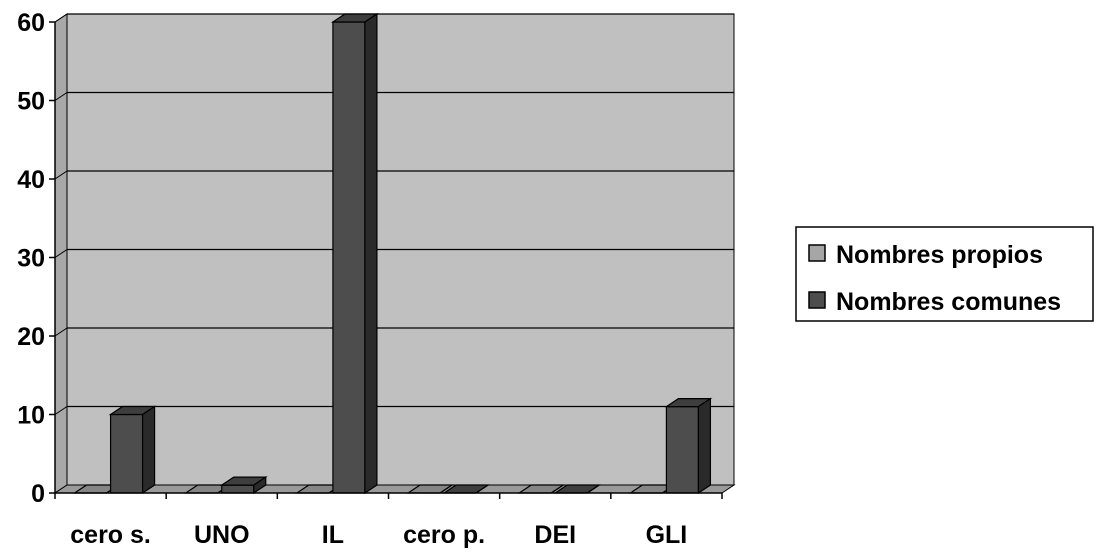 The width and height of the screenshot is (1097, 552). I want to click on legend: Nombres propios Nombres comunes, so click(944, 274).